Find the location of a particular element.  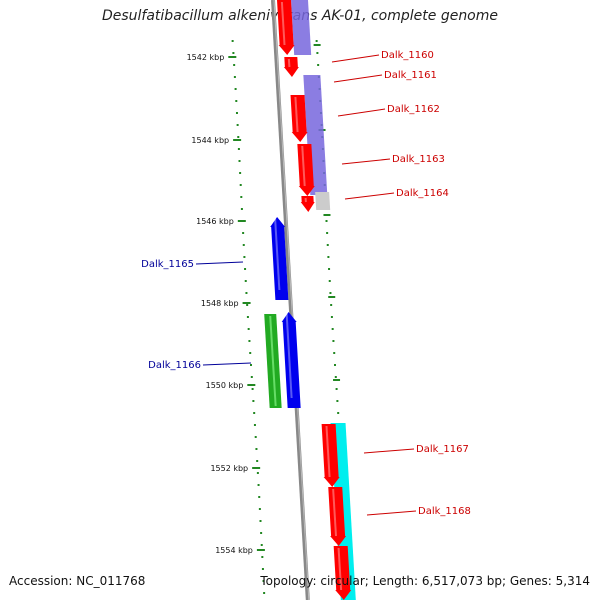

kbp-label: 1554 kbp is located at coordinates (234, 550).